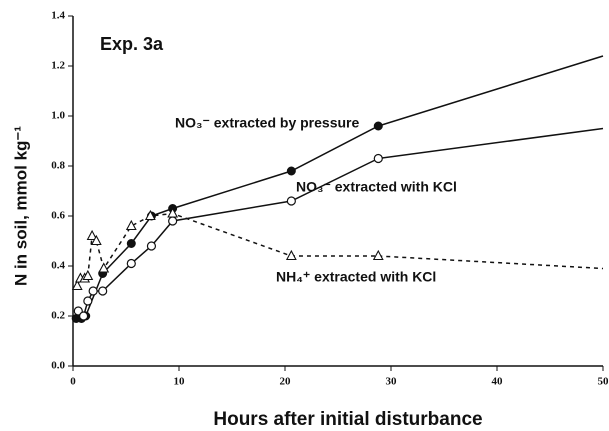 This screenshot has height=431, width=609. I want to click on annotation: NO₃⁻ extracted by pressure, so click(267, 123).